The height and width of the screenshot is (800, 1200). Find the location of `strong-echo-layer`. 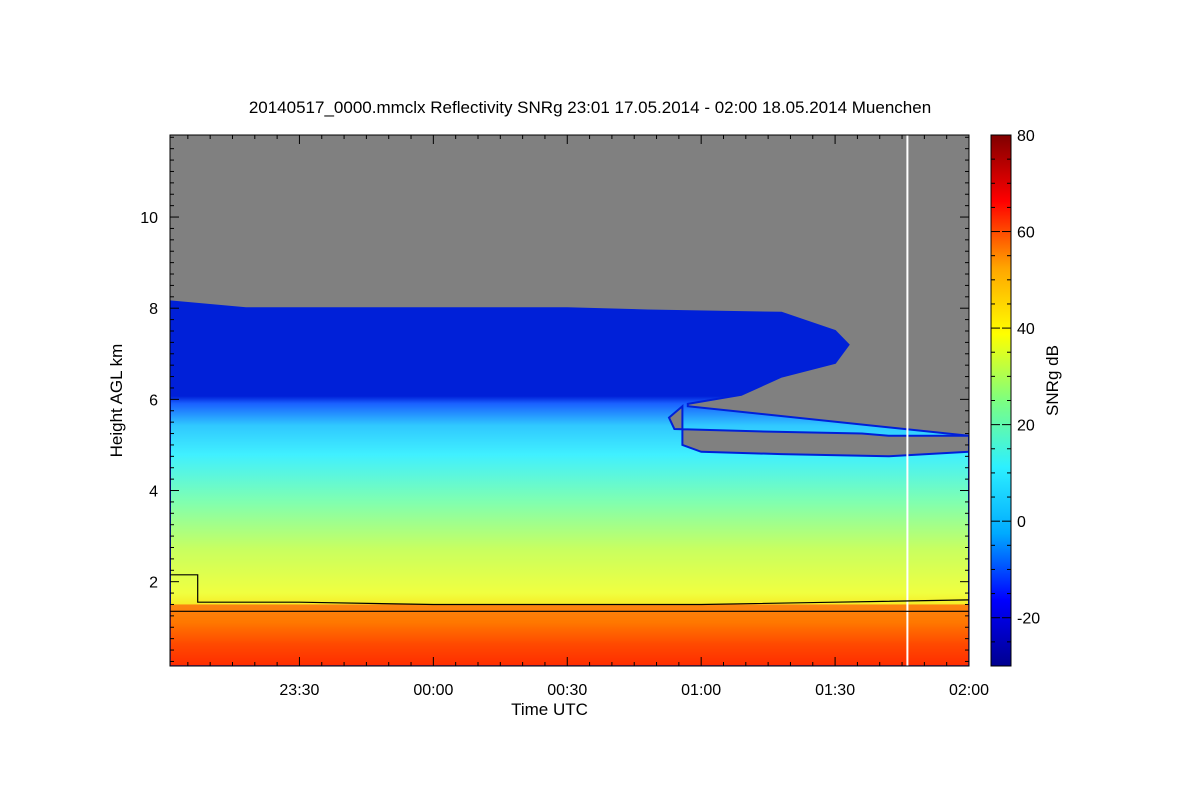

strong-echo-layer is located at coordinates (569, 635).